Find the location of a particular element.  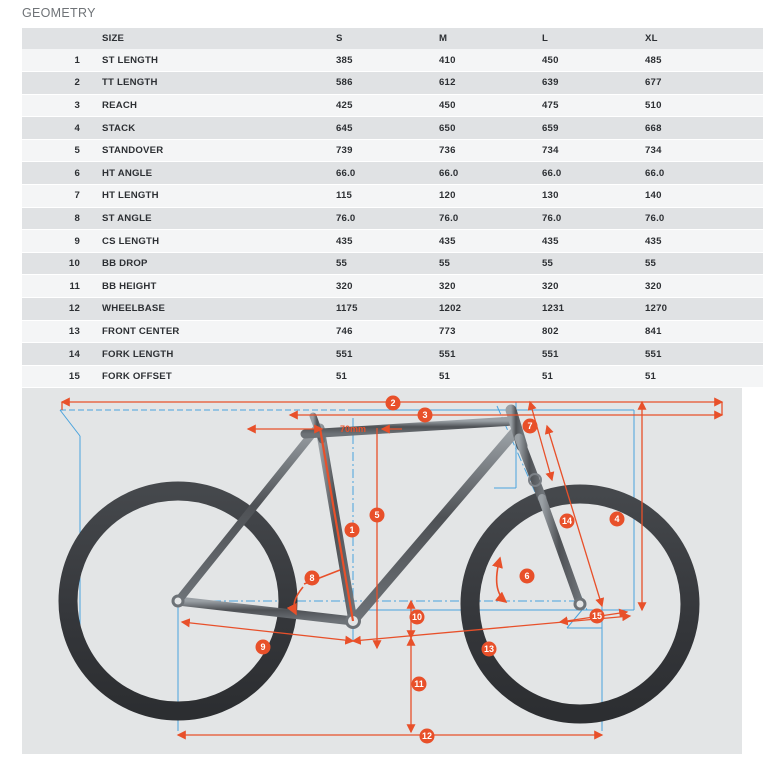

table-row: 15 FORK OFFSET 51 51 51 51 is located at coordinates (392, 377).